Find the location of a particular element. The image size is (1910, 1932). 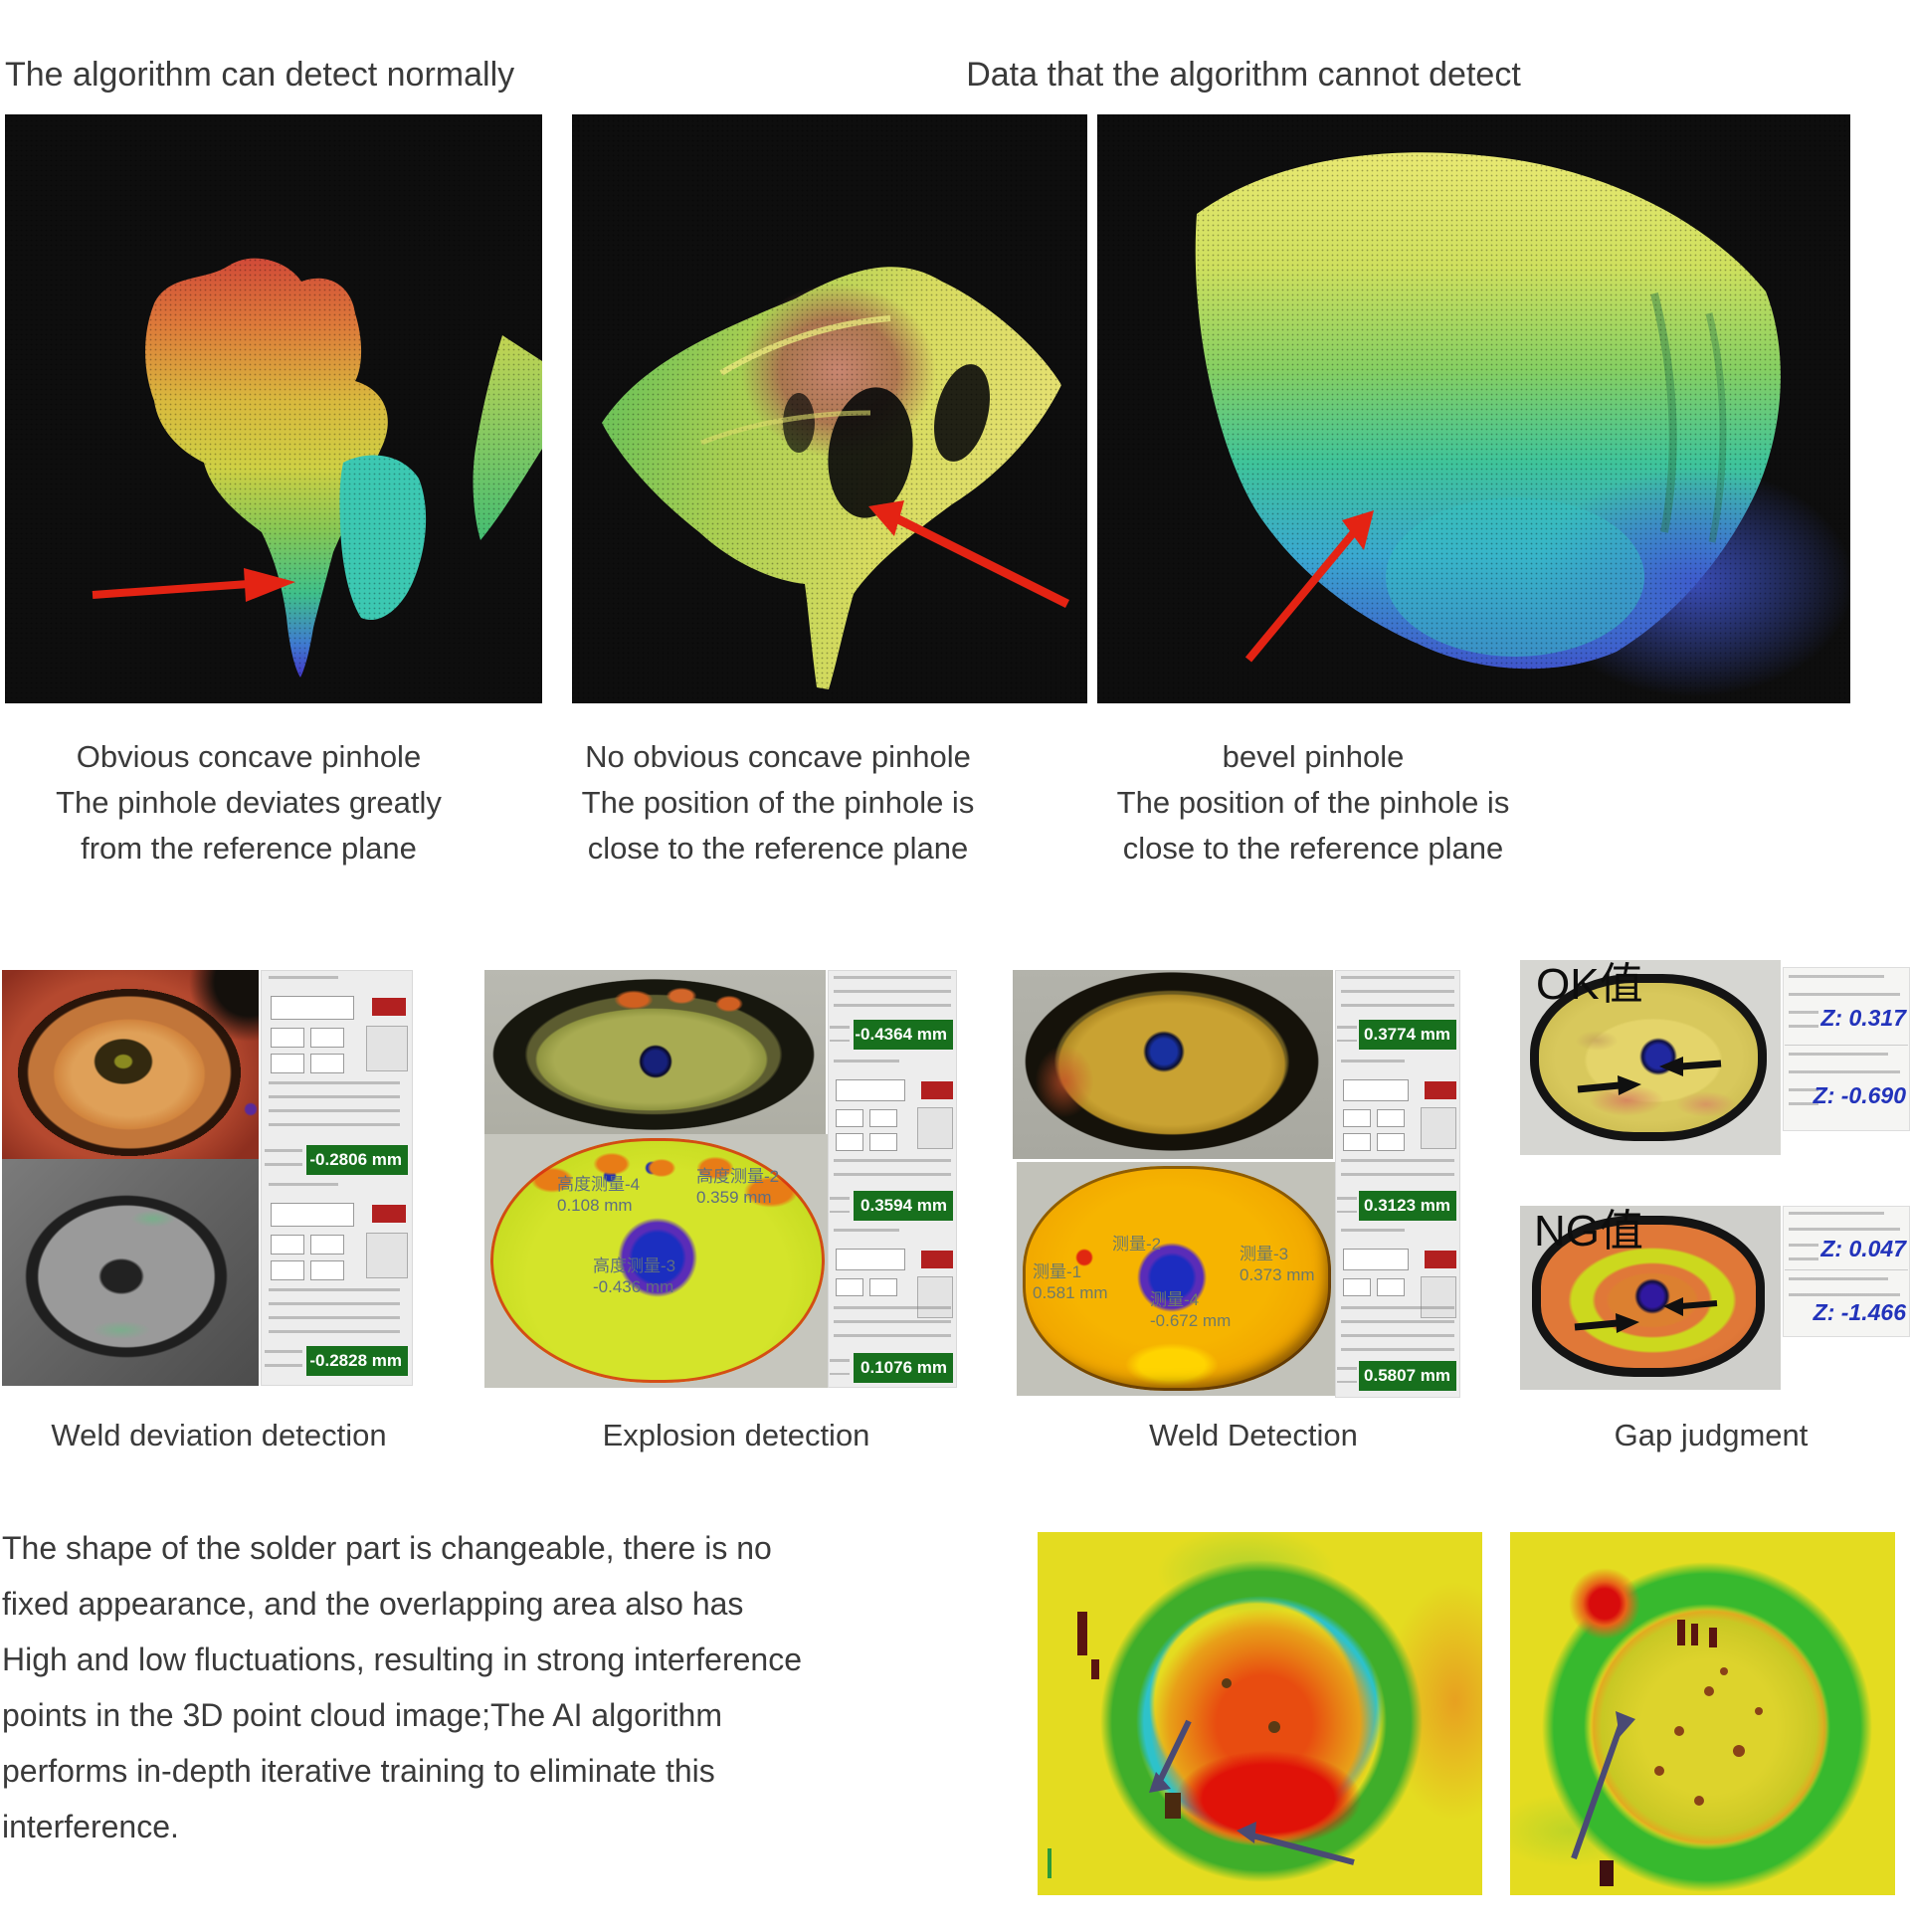

gap-ok-arrows is located at coordinates (1649, 1076).